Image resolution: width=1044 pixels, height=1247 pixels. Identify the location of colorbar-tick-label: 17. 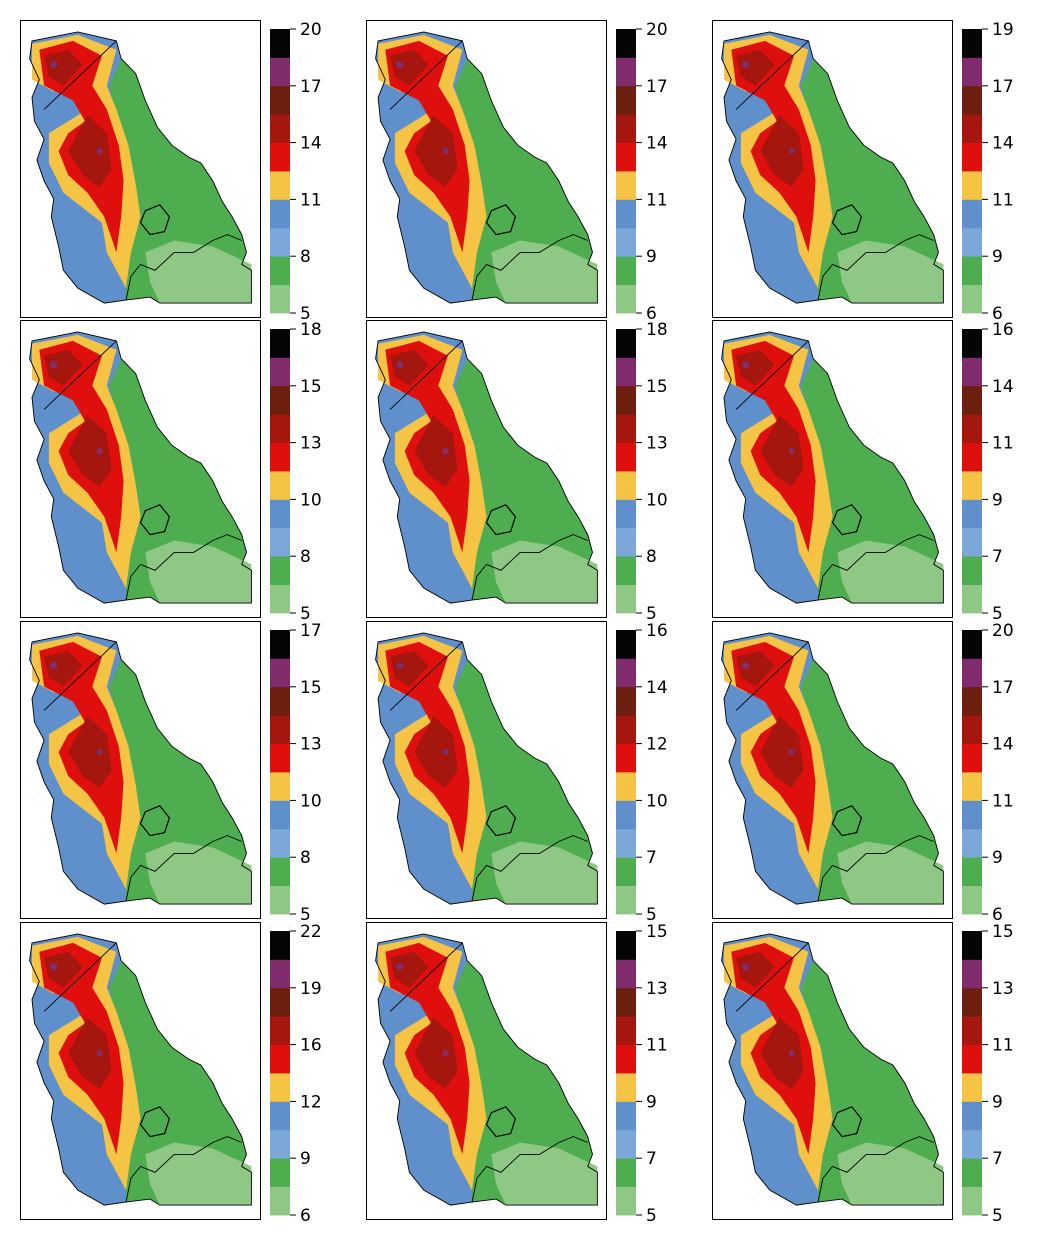
(1003, 688).